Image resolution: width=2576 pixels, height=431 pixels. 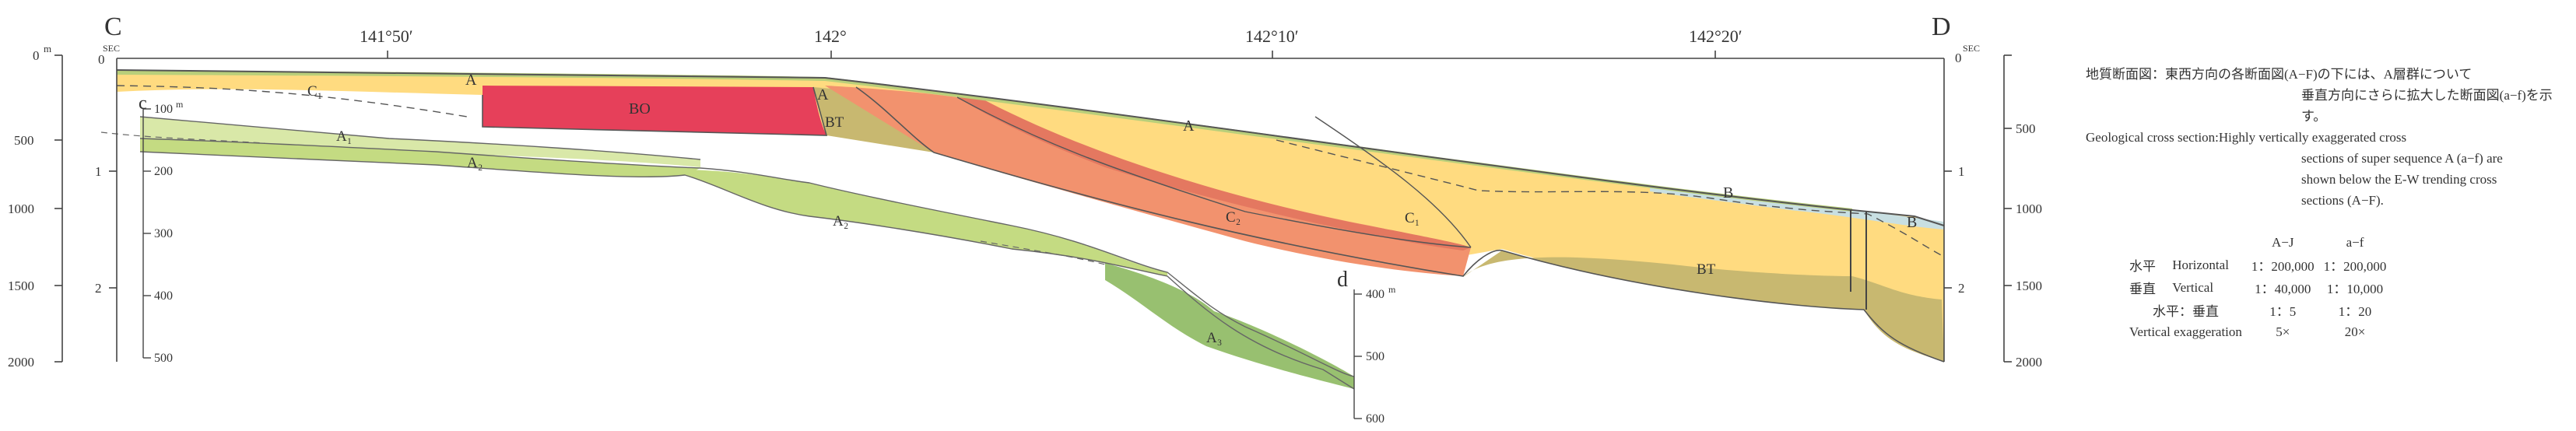 I want to click on legend-en-line2: sections of super sequence A (a−f) are, so click(x=2402, y=158).